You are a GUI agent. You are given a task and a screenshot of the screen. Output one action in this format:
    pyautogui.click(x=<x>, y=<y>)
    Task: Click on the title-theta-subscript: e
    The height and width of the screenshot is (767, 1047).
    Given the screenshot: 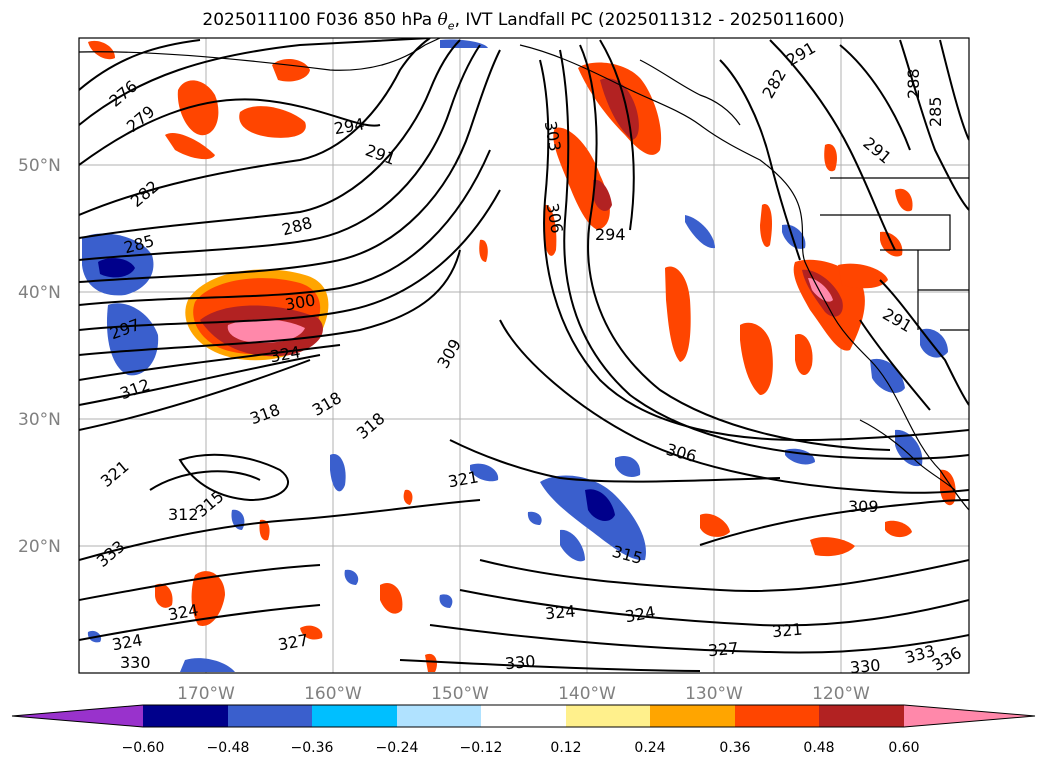 What is the action you would take?
    pyautogui.click(x=451, y=26)
    